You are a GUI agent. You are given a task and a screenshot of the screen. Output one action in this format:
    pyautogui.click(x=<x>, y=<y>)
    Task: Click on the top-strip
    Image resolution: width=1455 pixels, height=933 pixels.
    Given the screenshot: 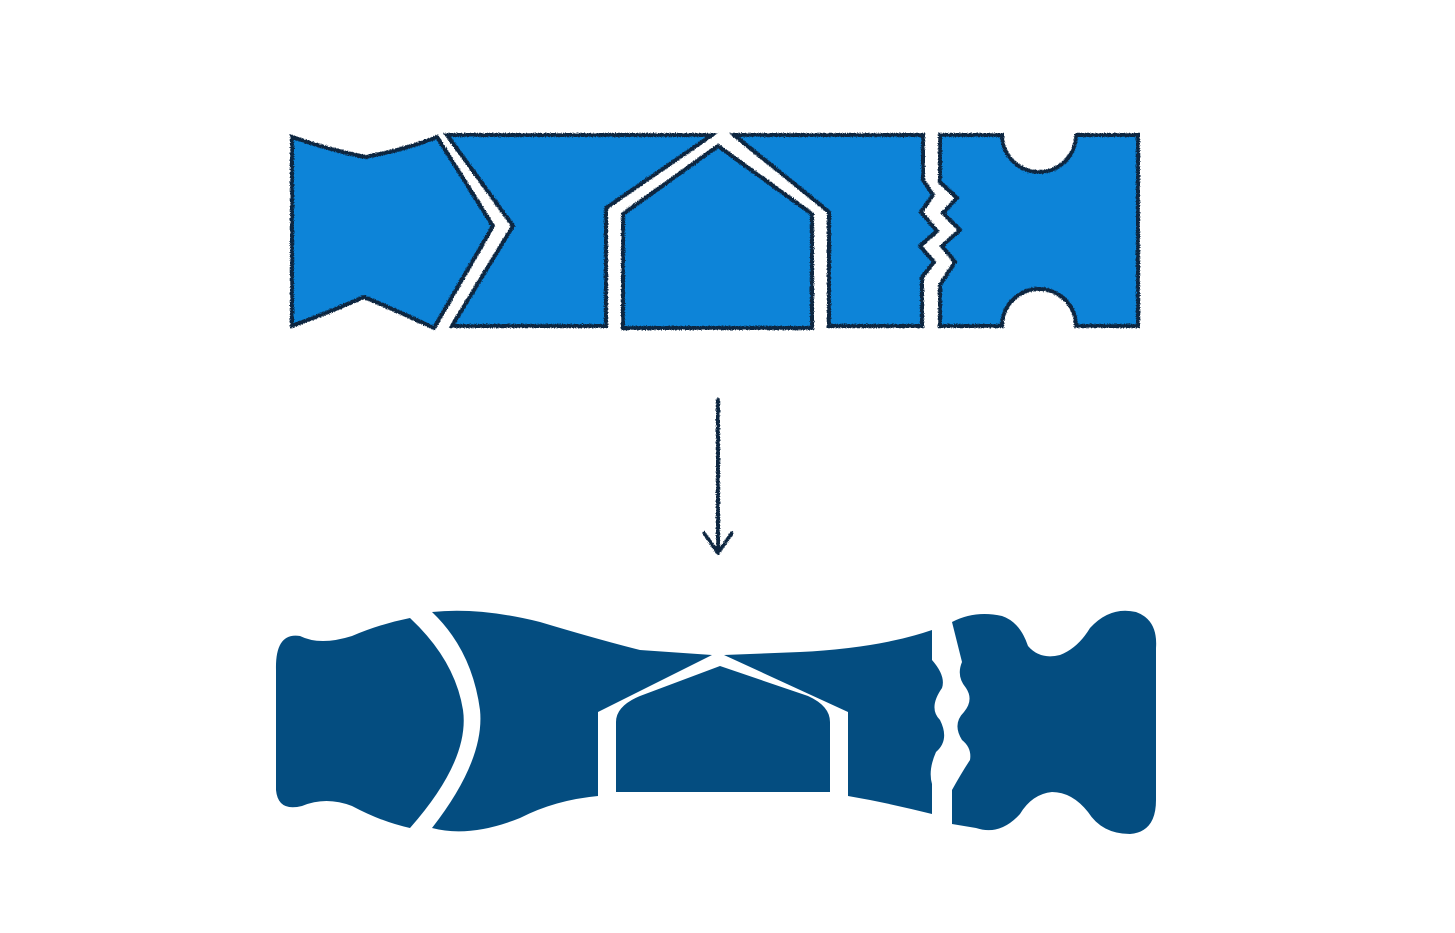 What is the action you would take?
    pyautogui.click(x=715, y=232)
    